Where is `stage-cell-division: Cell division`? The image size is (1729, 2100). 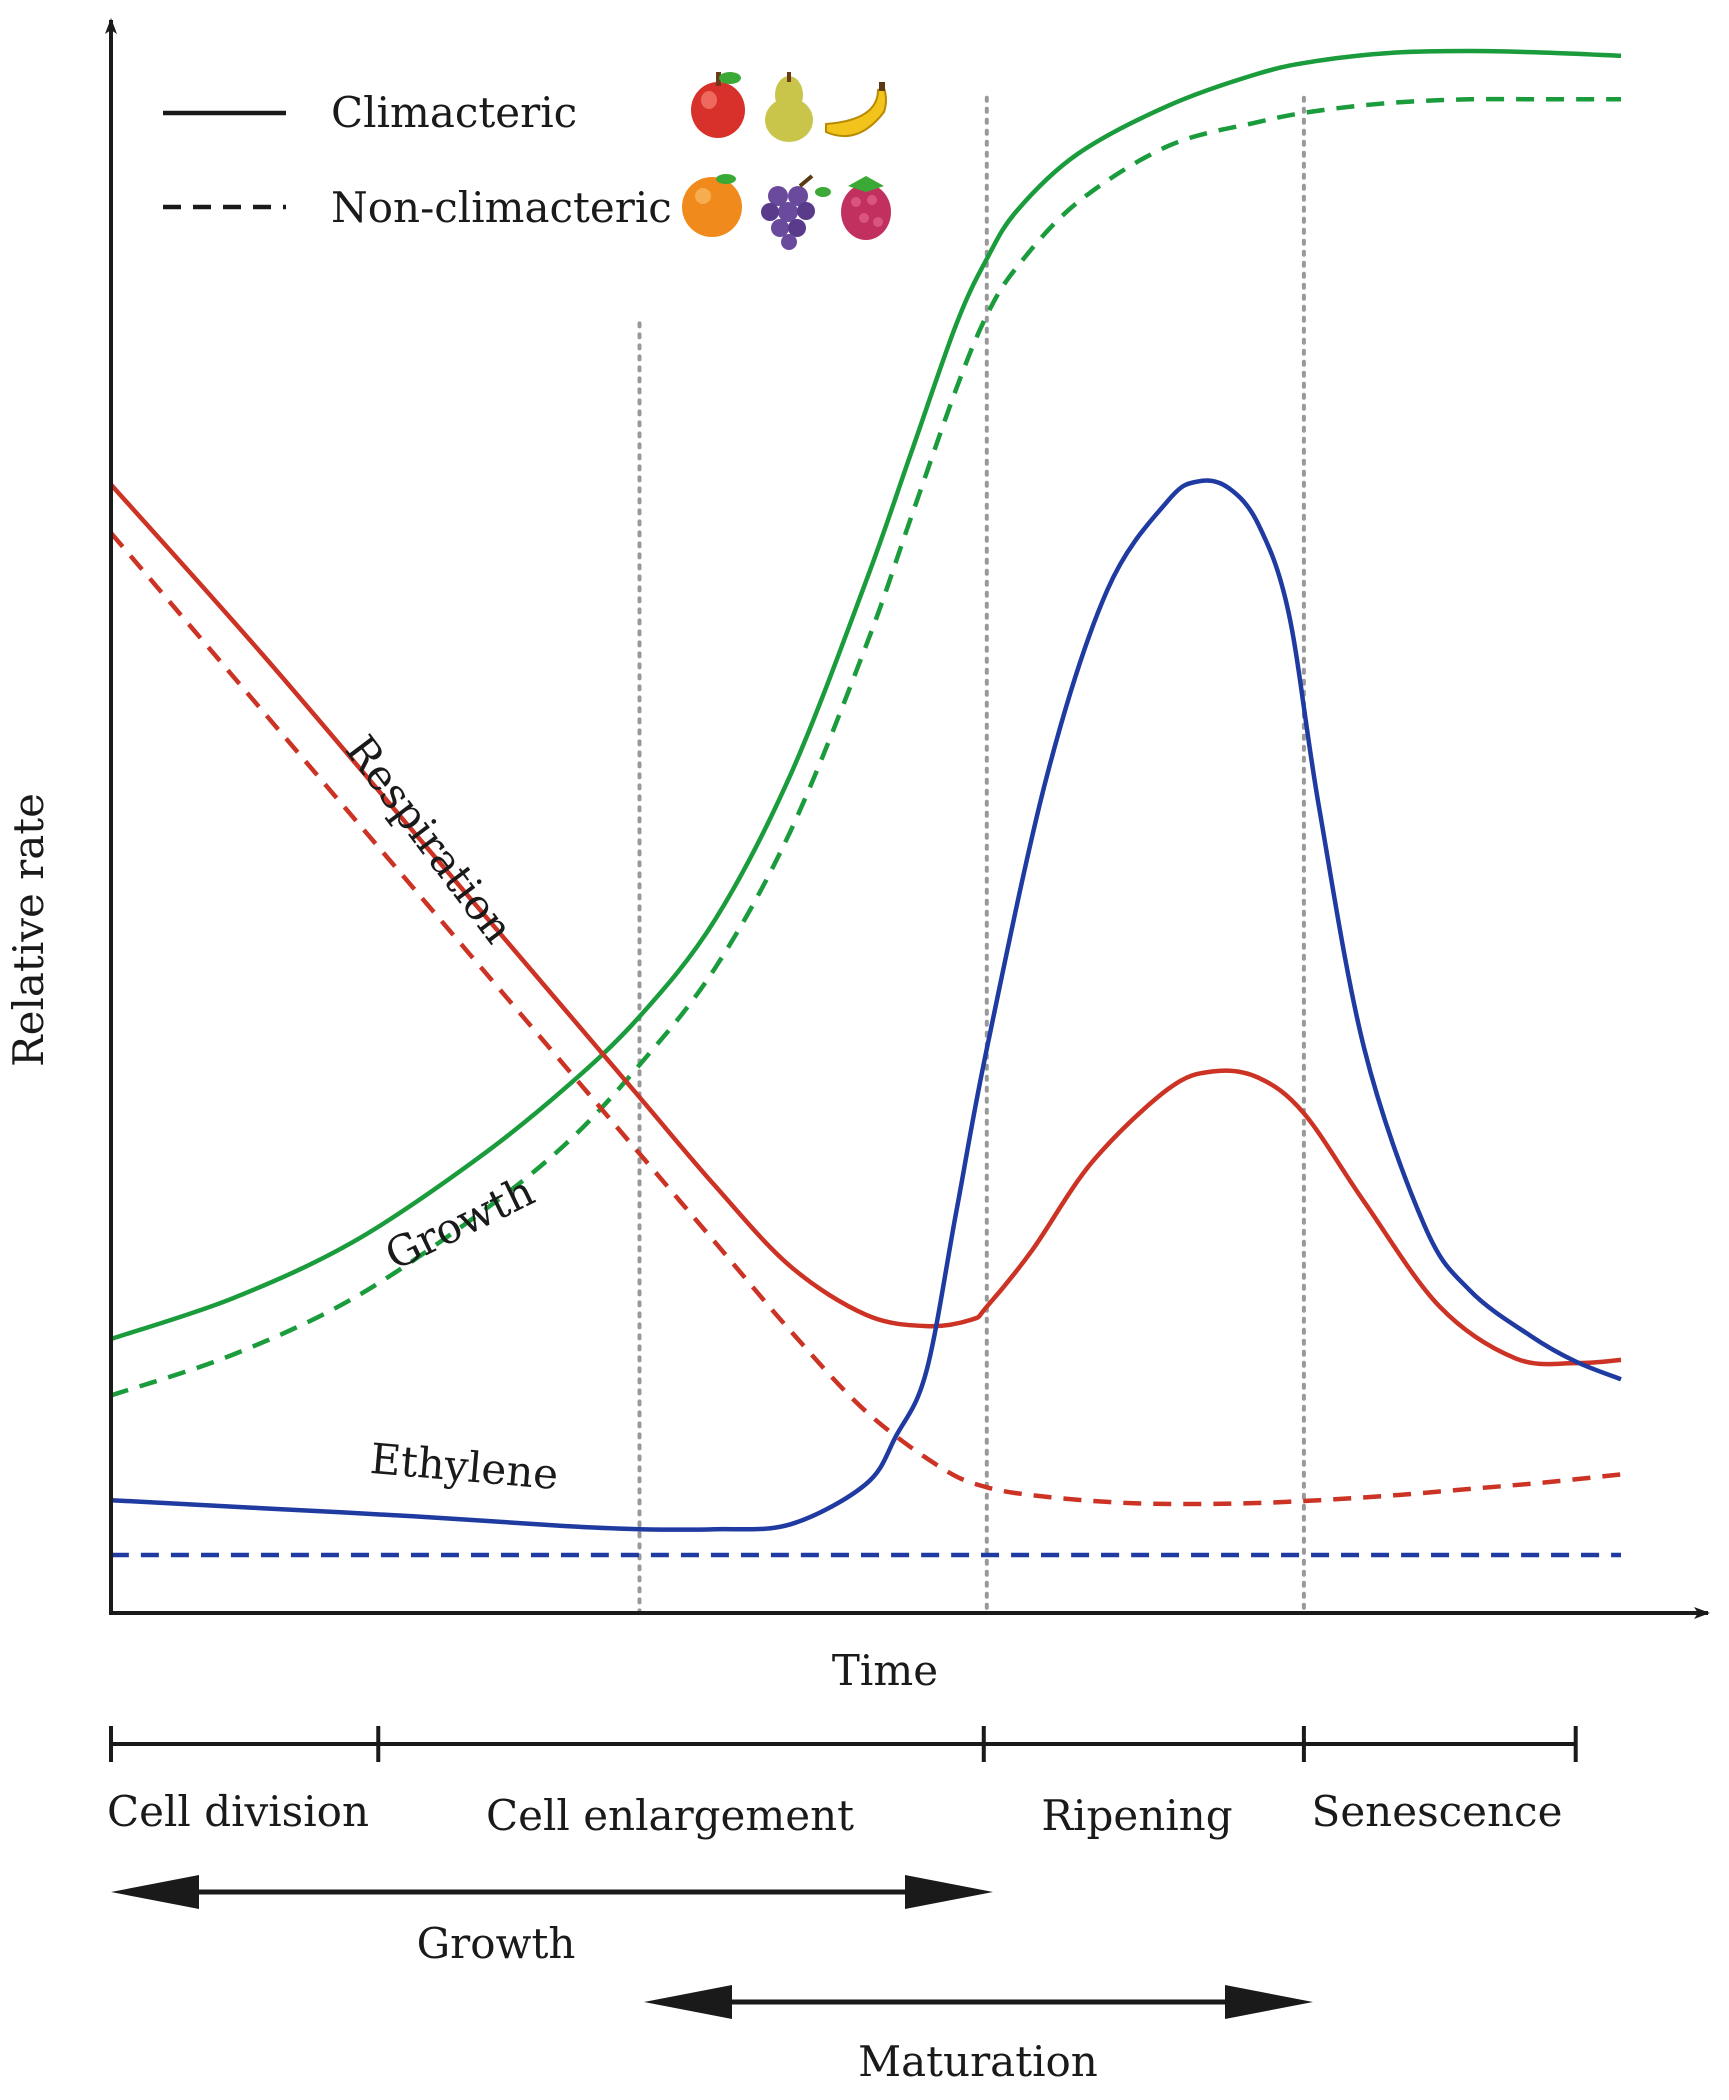
stage-cell-division: Cell division is located at coordinates (238, 1811).